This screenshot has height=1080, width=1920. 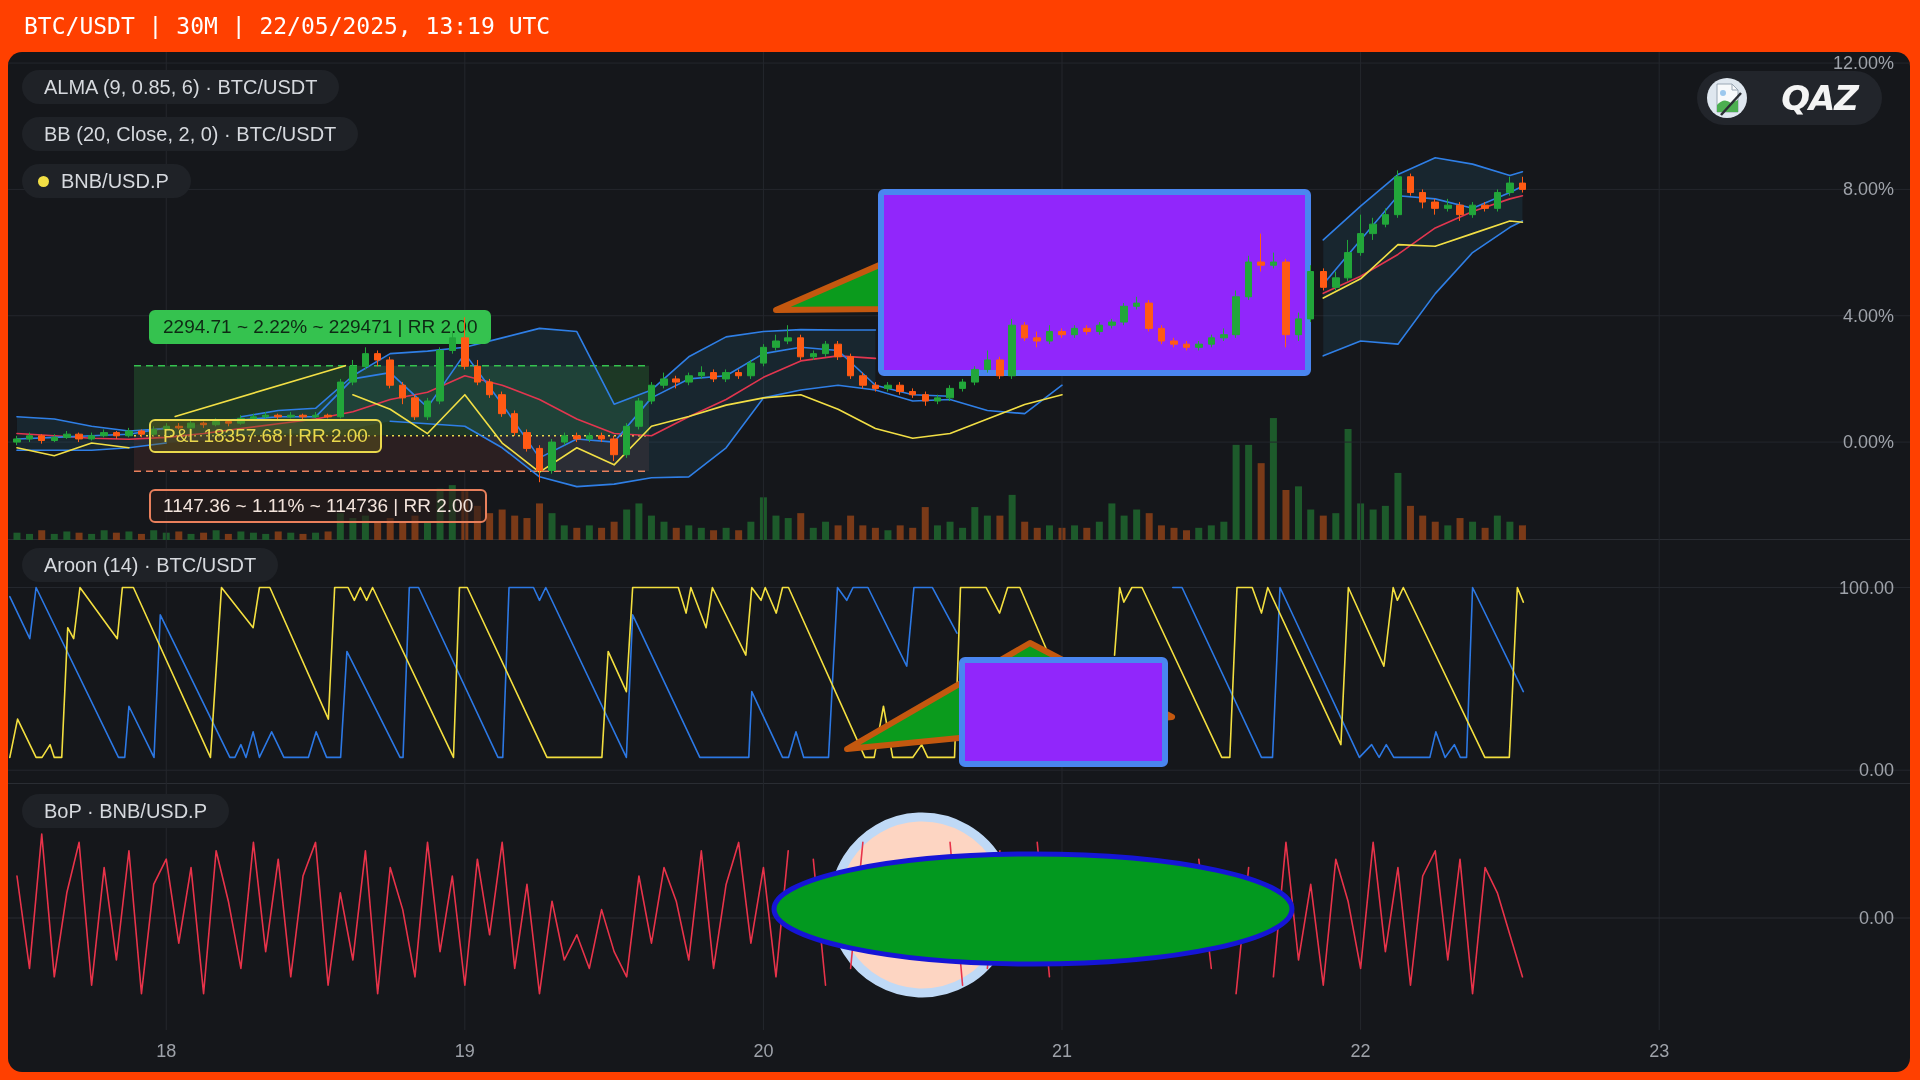 I want to click on annotation: BB (20, Close, 2, 0) · BTC/USDT, so click(x=190, y=134).